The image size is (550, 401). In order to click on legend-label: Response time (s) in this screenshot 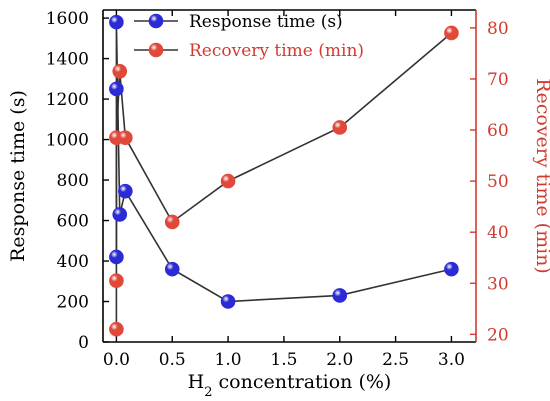, I will do `click(266, 22)`.